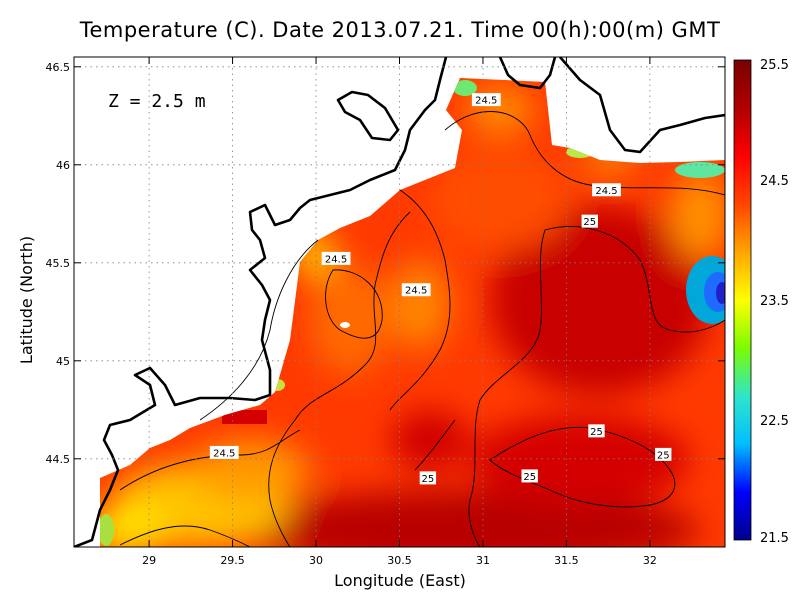 The width and height of the screenshot is (800, 600). What do you see at coordinates (63, 165) in the screenshot?
I see `y-tick-label: 46` at bounding box center [63, 165].